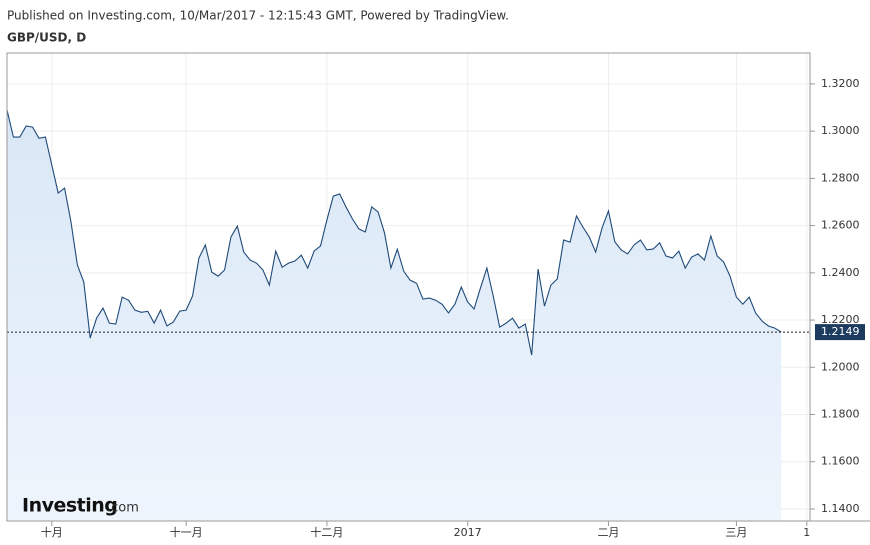  What do you see at coordinates (806, 532) in the screenshot?
I see `x-tick-label: 1` at bounding box center [806, 532].